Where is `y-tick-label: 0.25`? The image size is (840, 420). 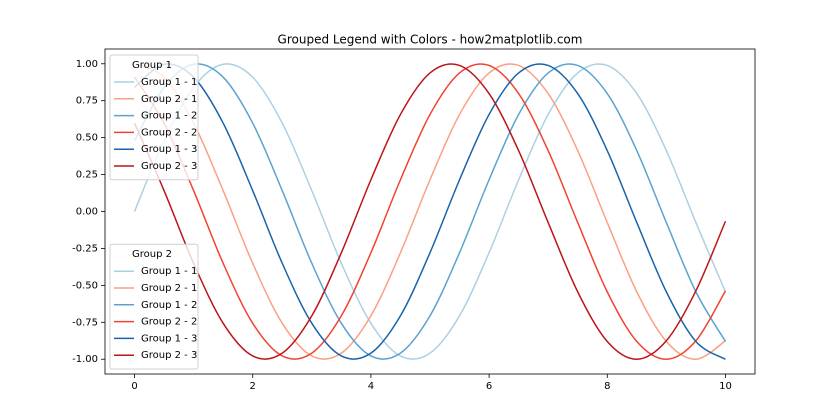
y-tick-label: 0.25 is located at coordinates (87, 175).